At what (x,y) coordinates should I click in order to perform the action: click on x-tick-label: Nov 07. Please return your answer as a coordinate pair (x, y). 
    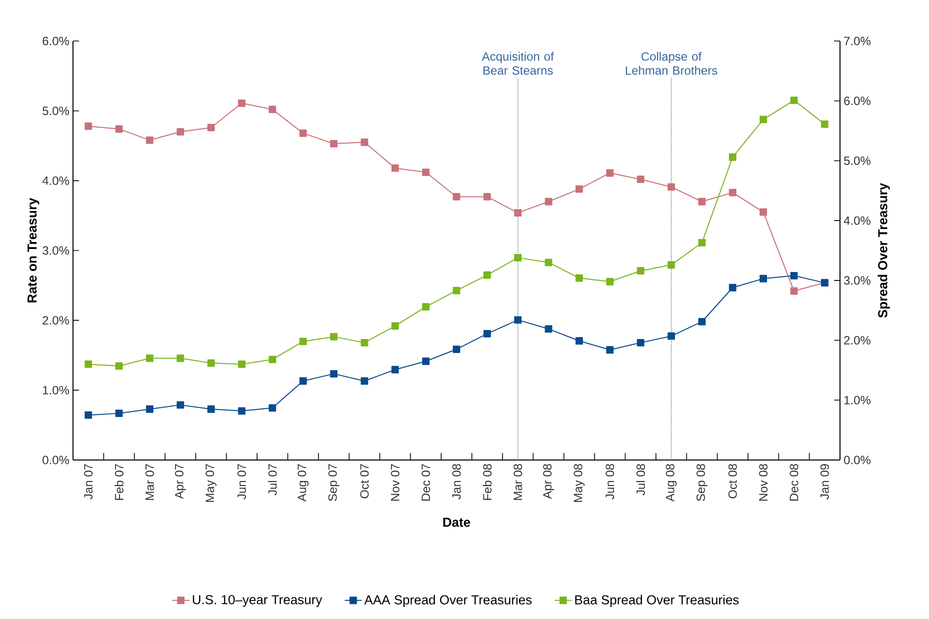
    Looking at the image, I should click on (395, 482).